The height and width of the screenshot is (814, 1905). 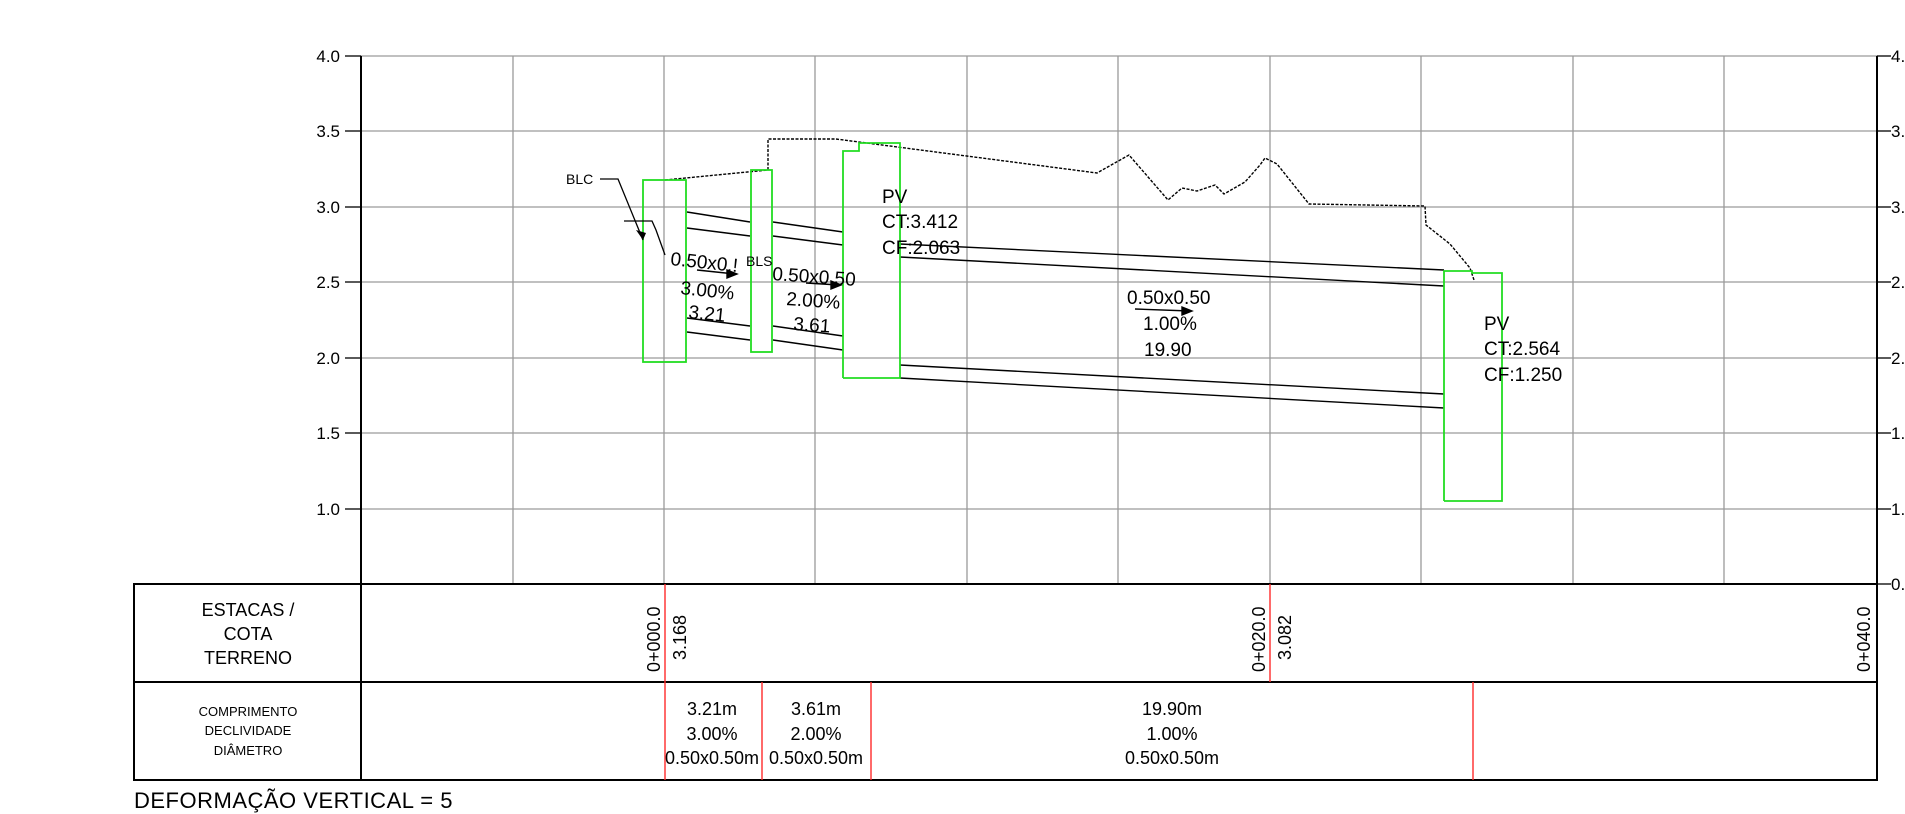 What do you see at coordinates (1898, 320) in the screenshot?
I see `y-axis-right-labels: 4. 3. 3. 2. 2. 1. 1. 0.` at bounding box center [1898, 320].